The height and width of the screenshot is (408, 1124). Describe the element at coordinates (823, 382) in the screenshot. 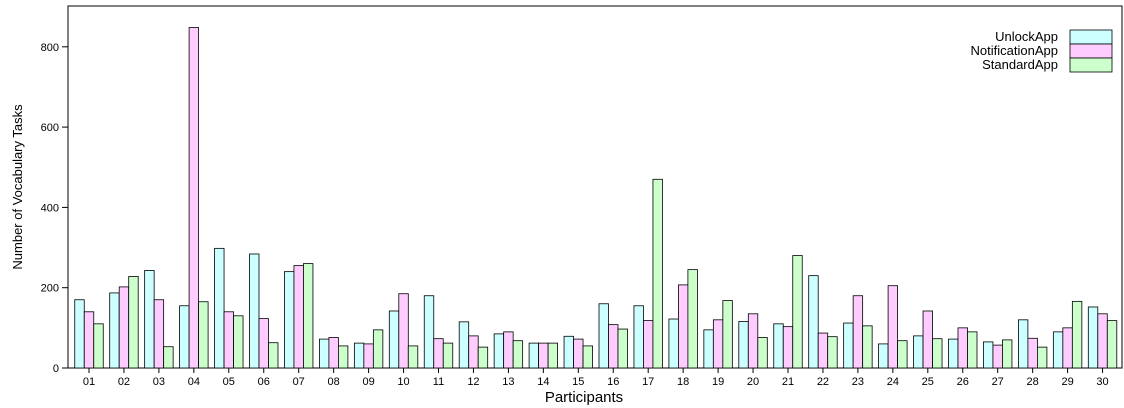

I see `x-tick-label: 22` at that location.